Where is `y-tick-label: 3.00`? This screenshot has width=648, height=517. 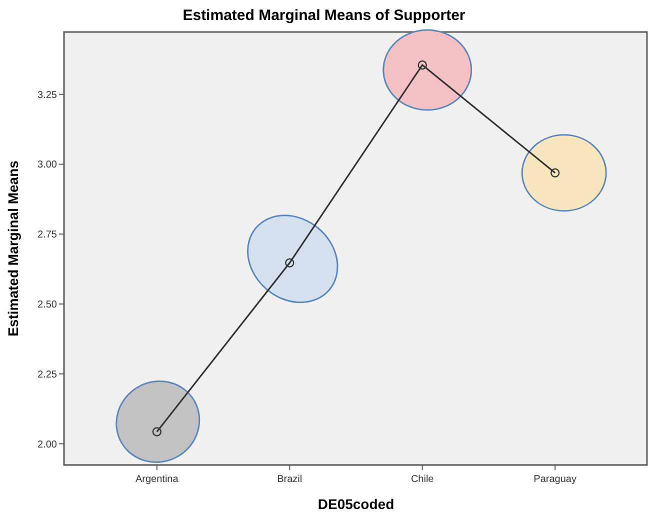
y-tick-label: 3.00 is located at coordinates (48, 165).